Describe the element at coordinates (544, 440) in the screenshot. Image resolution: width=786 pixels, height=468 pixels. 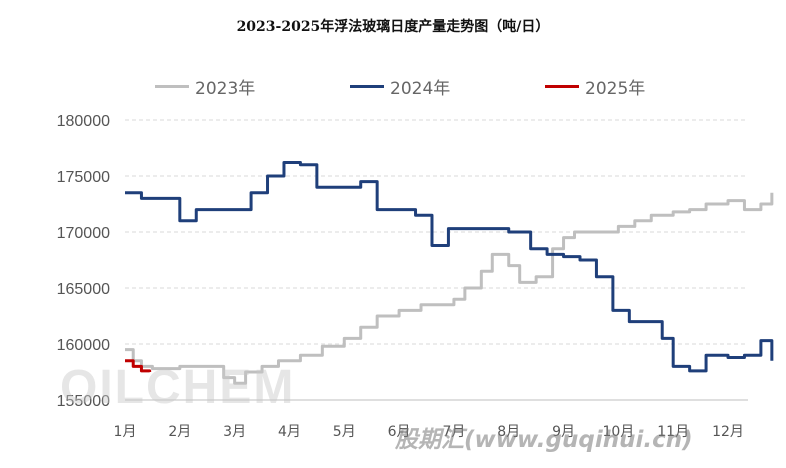
I see `watermark-site: 股期汇(www.guqihui.cn)` at that location.